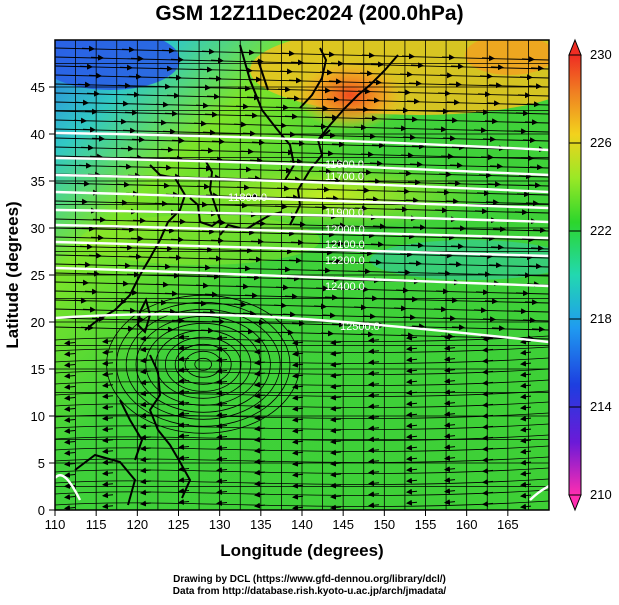 This screenshot has width=619, height=605. Describe the element at coordinates (345, 245) in the screenshot. I see `contour-label: 12100.0` at that location.